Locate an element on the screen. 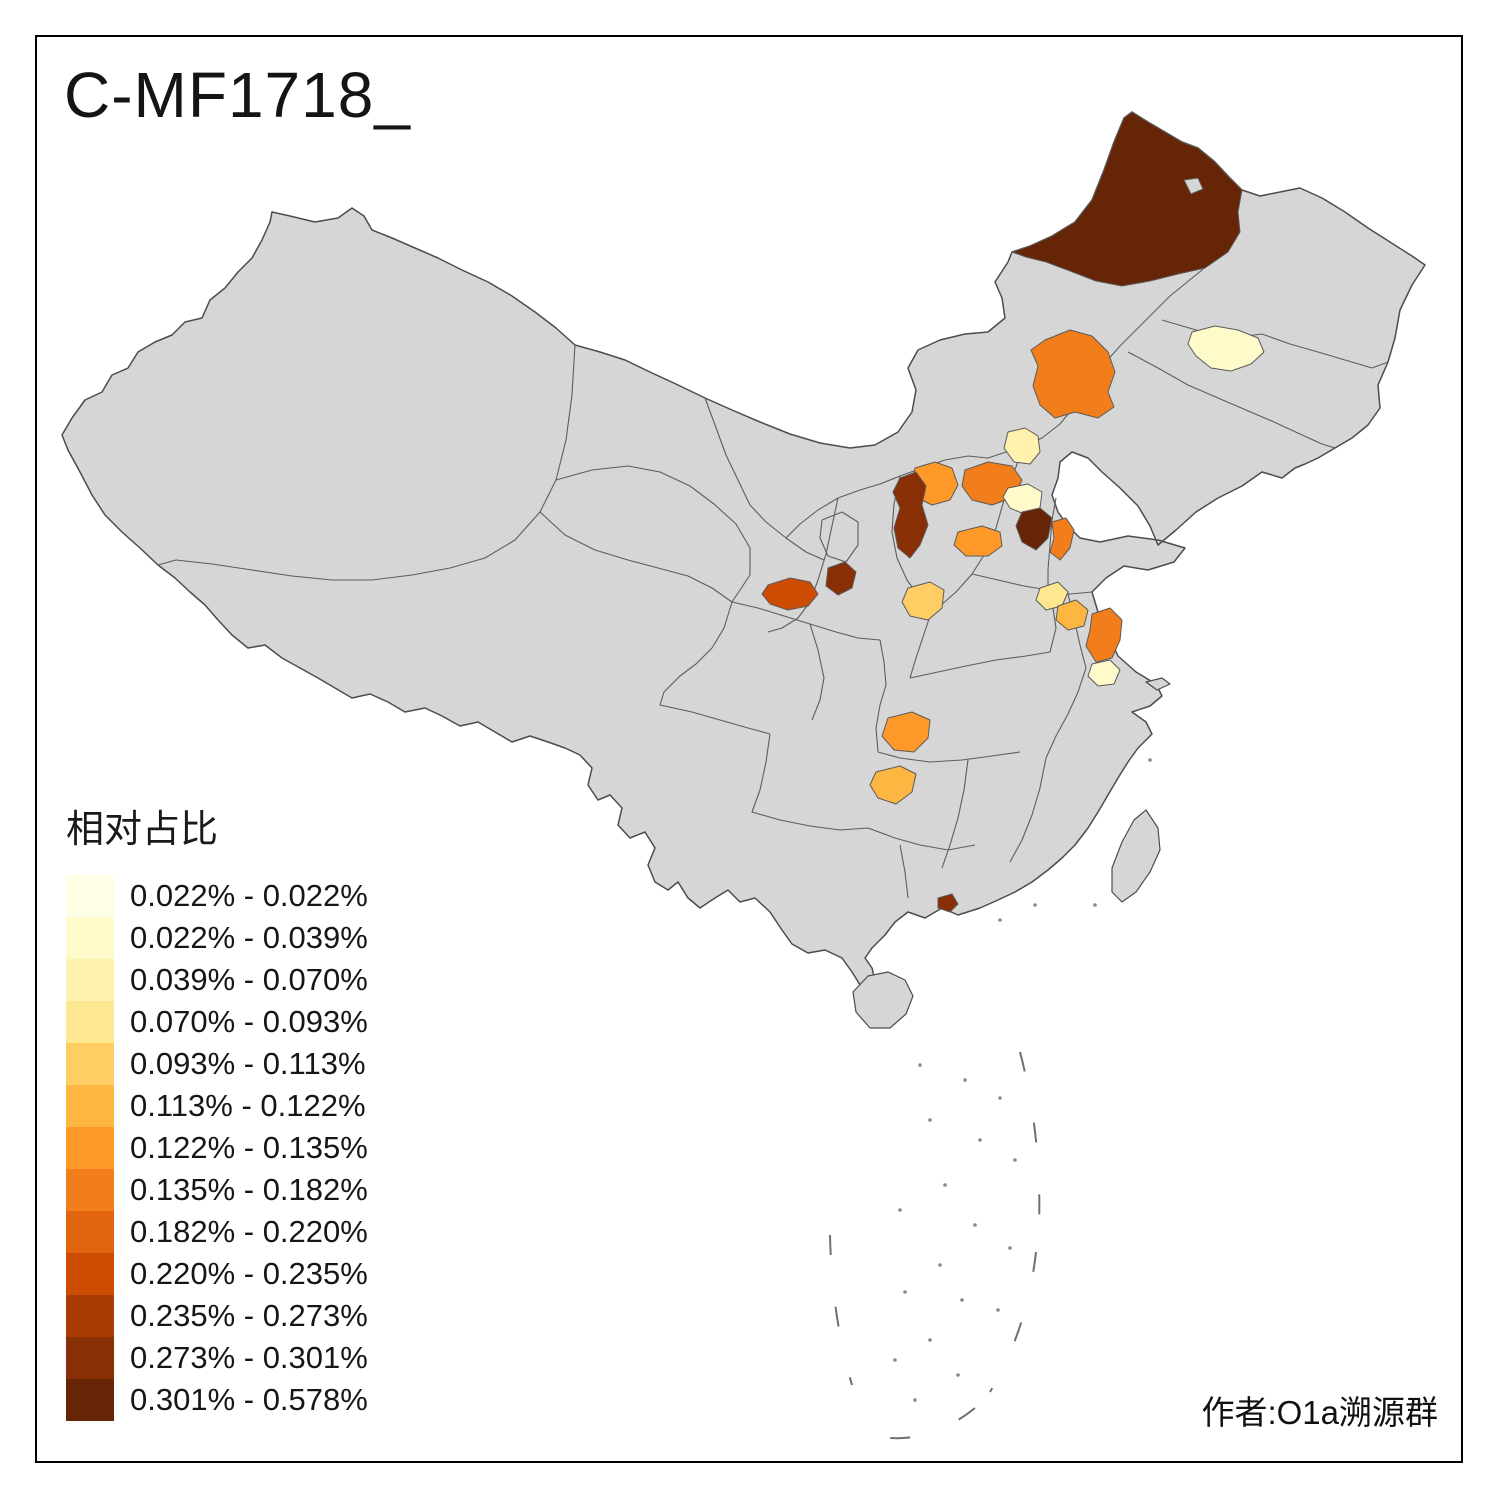  legend-label: 0.273% - 0.301% is located at coordinates (249, 1357).